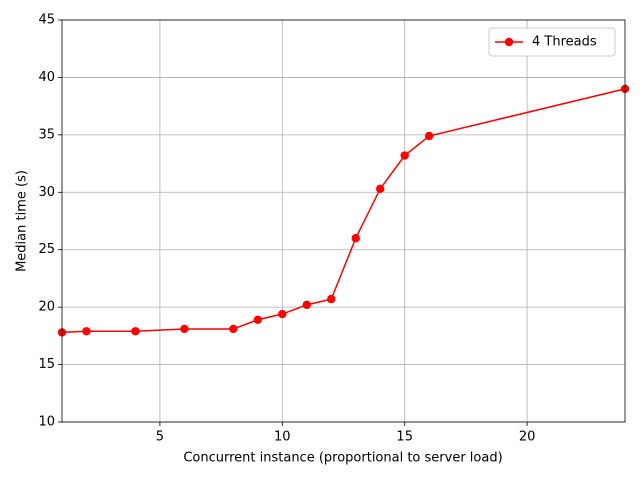  I want to click on y-tick-label: 10, so click(46, 422).